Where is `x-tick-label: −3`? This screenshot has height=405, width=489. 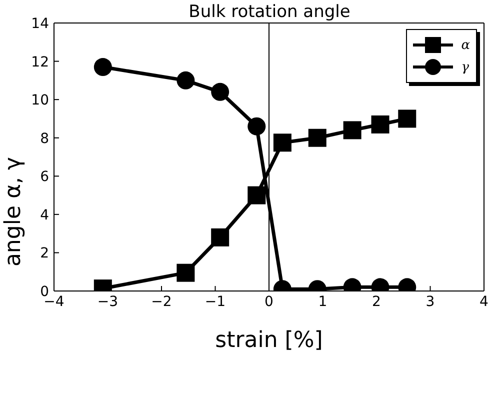 x-tick-label: −3 is located at coordinates (107, 302).